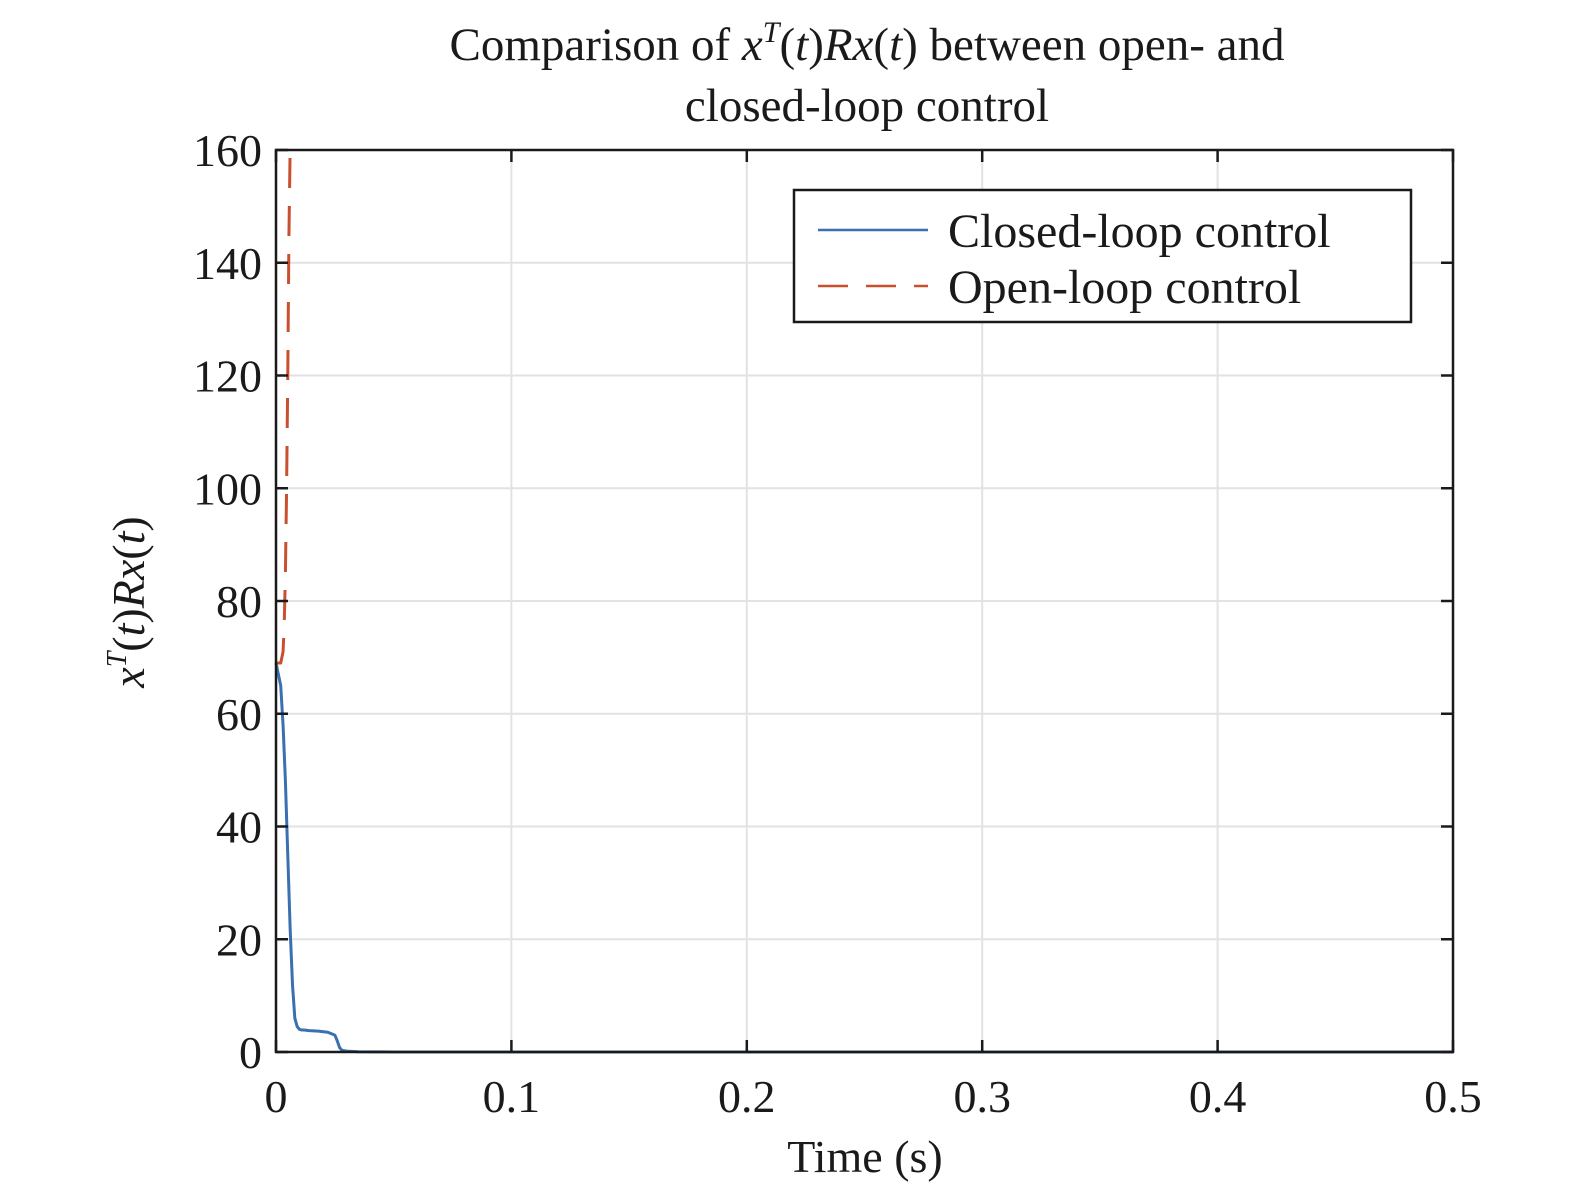 This screenshot has height=1197, width=1575. What do you see at coordinates (227, 263) in the screenshot?
I see `y-tick-label: 140` at bounding box center [227, 263].